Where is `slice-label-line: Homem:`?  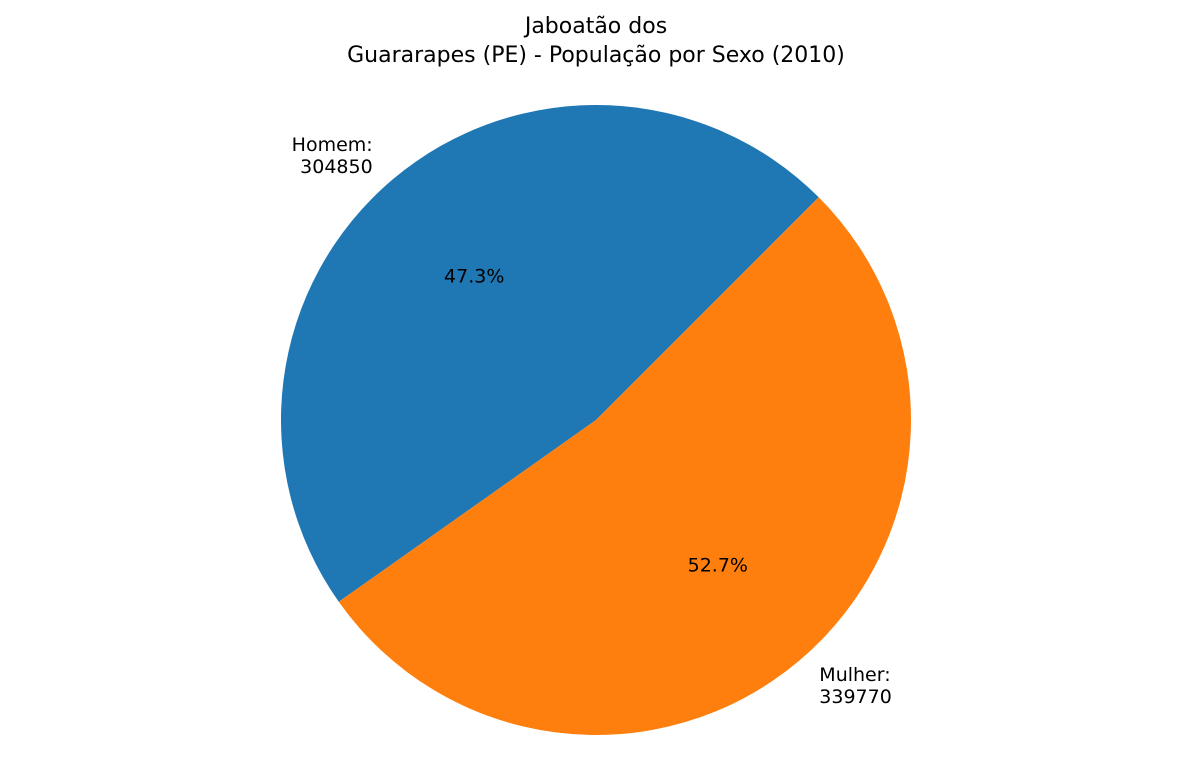
slice-label-line: Homem: is located at coordinates (332, 145).